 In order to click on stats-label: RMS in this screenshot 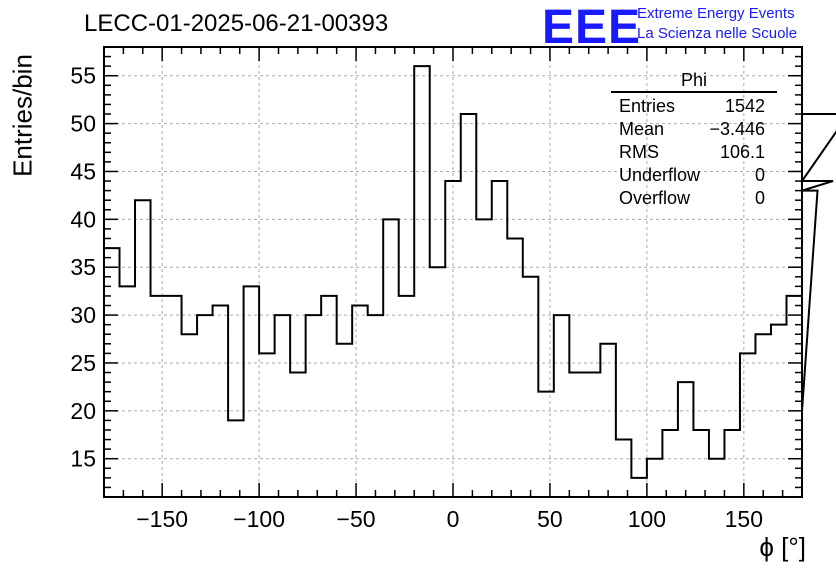, I will do `click(639, 152)`.